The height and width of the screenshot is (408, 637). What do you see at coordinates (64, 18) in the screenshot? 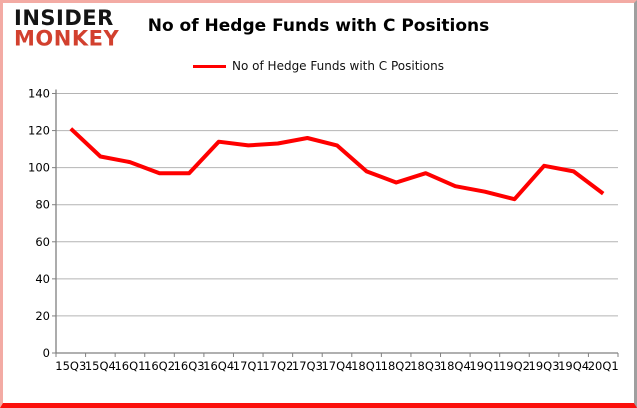
I see `logo-line-insider: INSIDER` at bounding box center [64, 18].